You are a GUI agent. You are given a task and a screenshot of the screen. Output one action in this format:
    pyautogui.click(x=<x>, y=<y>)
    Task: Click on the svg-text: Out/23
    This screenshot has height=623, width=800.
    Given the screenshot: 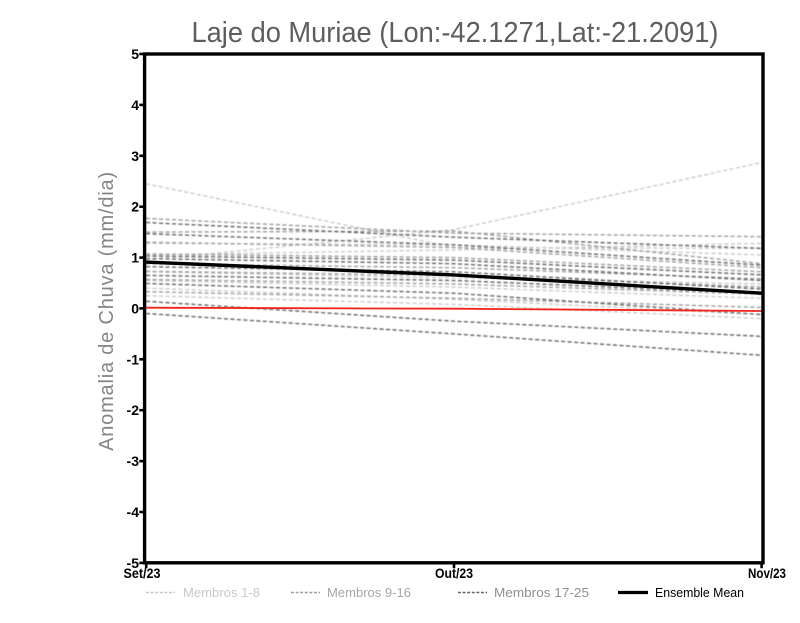 What is the action you would take?
    pyautogui.click(x=454, y=573)
    